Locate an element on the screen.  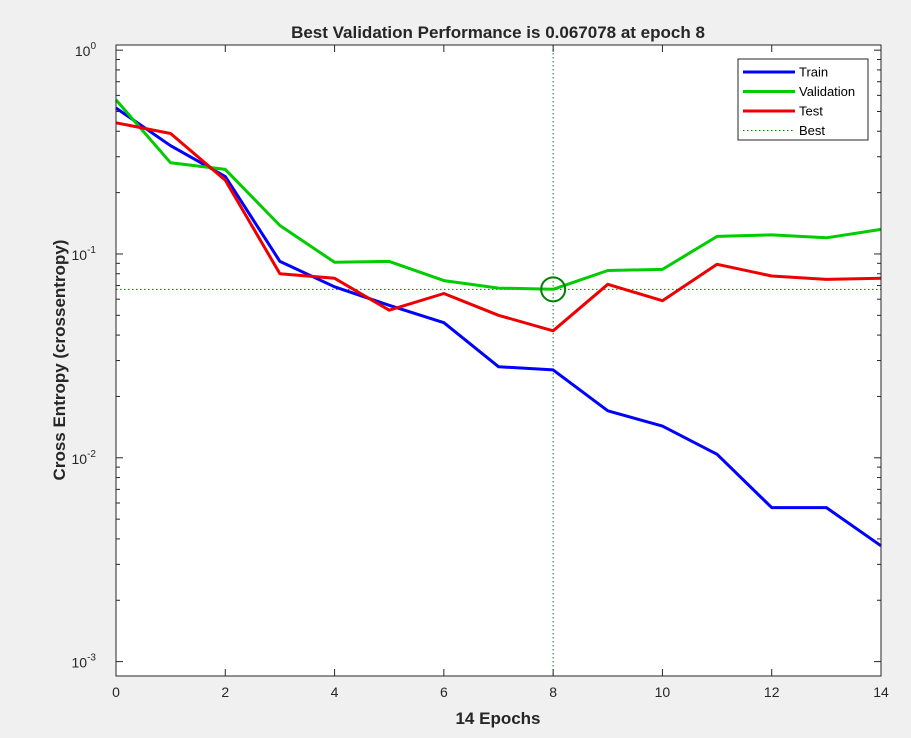
legend: Train Validation Test Best is located at coordinates (803, 99).